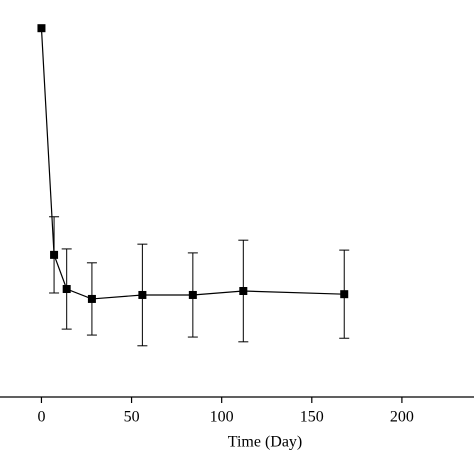  I want to click on x-tick-label: 150, so click(312, 417).